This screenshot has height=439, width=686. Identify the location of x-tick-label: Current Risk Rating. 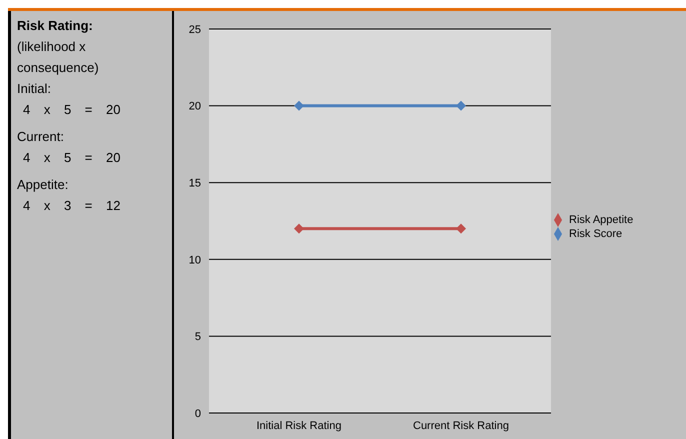
(461, 426).